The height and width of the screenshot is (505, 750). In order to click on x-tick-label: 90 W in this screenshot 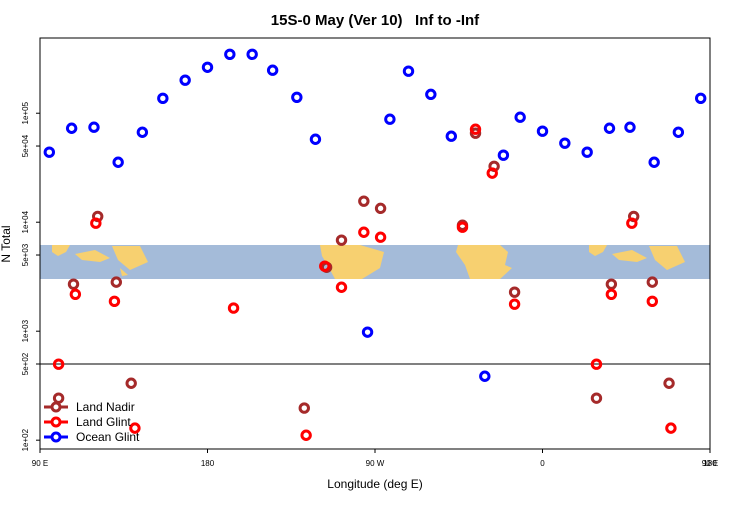, I will do `click(375, 463)`.